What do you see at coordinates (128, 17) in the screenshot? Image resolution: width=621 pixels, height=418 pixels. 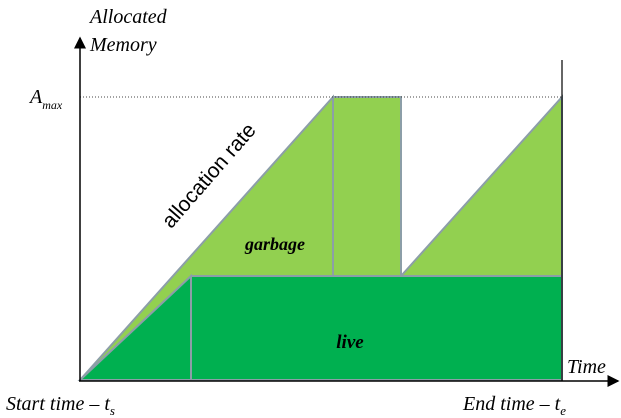 I see `y-axis-label: Allocated` at bounding box center [128, 17].